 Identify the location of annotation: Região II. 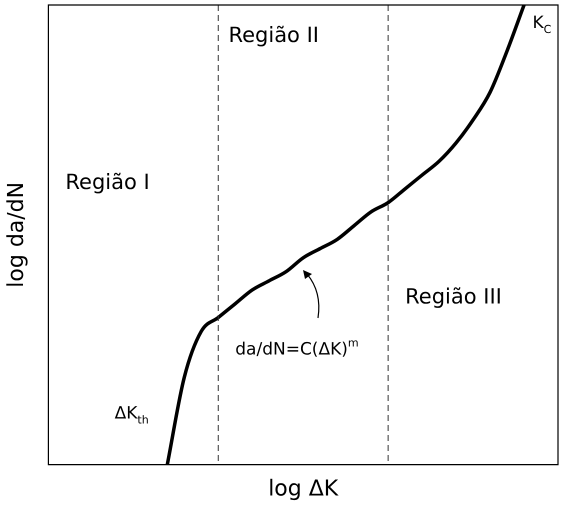
(273, 34).